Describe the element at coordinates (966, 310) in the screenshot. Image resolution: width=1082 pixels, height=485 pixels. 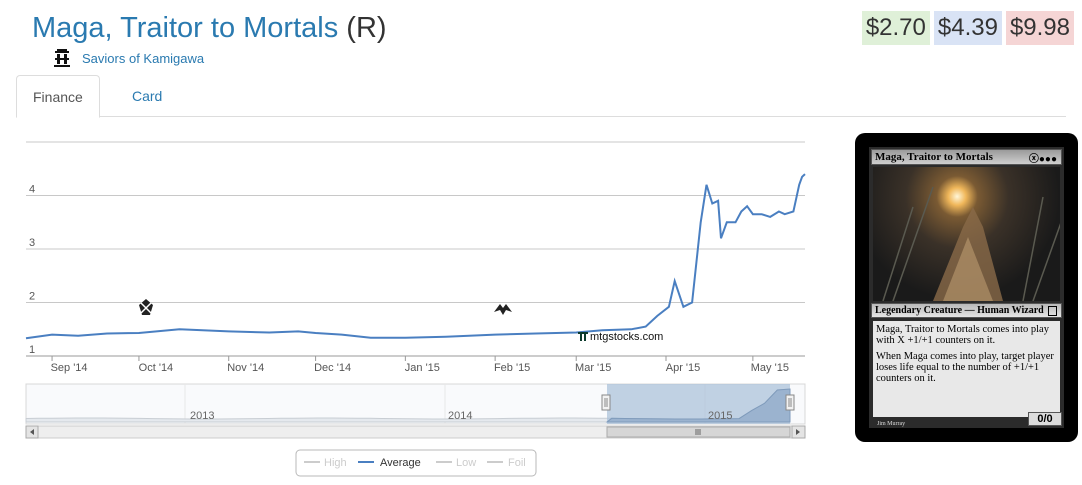
I see `card-type-line: Legendary Creature — Human Wizard` at that location.